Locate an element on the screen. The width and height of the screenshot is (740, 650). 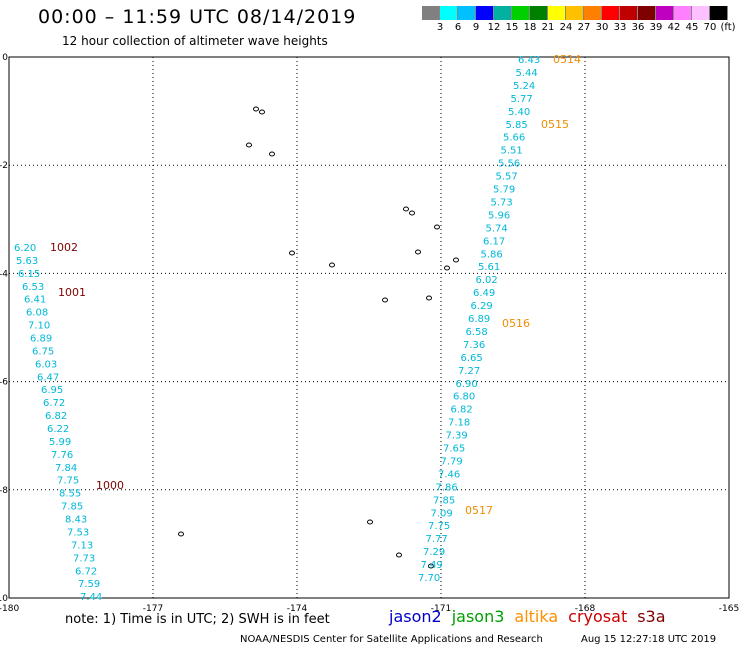
scale-label: 70 is located at coordinates (710, 27).